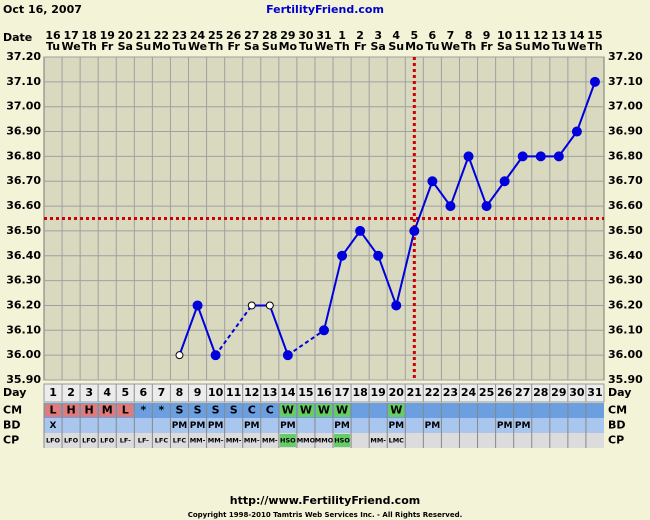 This screenshot has height=520, width=650. What do you see at coordinates (540, 392) in the screenshot?
I see `day-number: 28` at bounding box center [540, 392].